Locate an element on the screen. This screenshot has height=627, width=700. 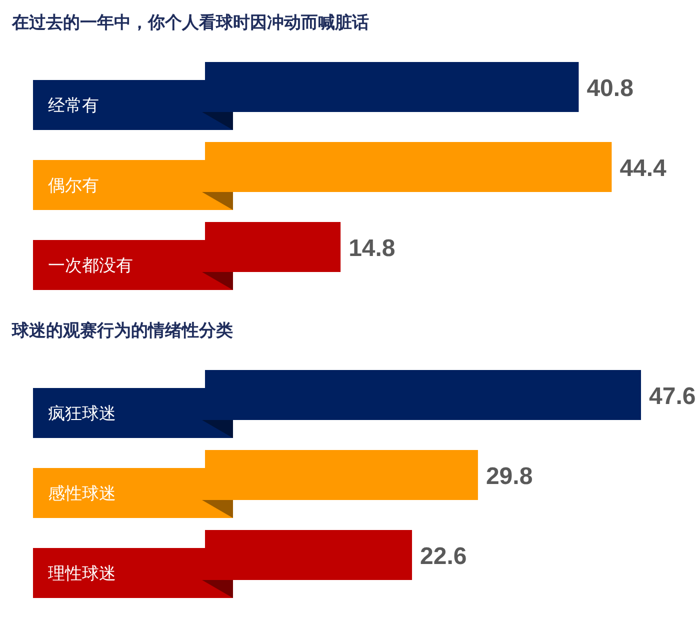
data-label: 14.8 is located at coordinates (372, 248).